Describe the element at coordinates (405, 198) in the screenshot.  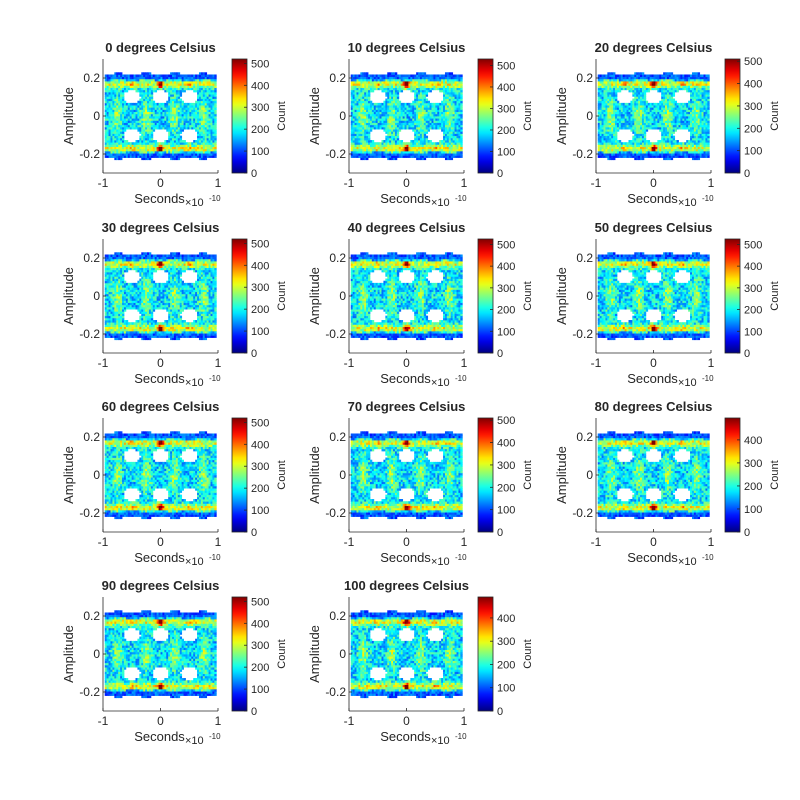
I see `x-axis-label: Seconds` at that location.